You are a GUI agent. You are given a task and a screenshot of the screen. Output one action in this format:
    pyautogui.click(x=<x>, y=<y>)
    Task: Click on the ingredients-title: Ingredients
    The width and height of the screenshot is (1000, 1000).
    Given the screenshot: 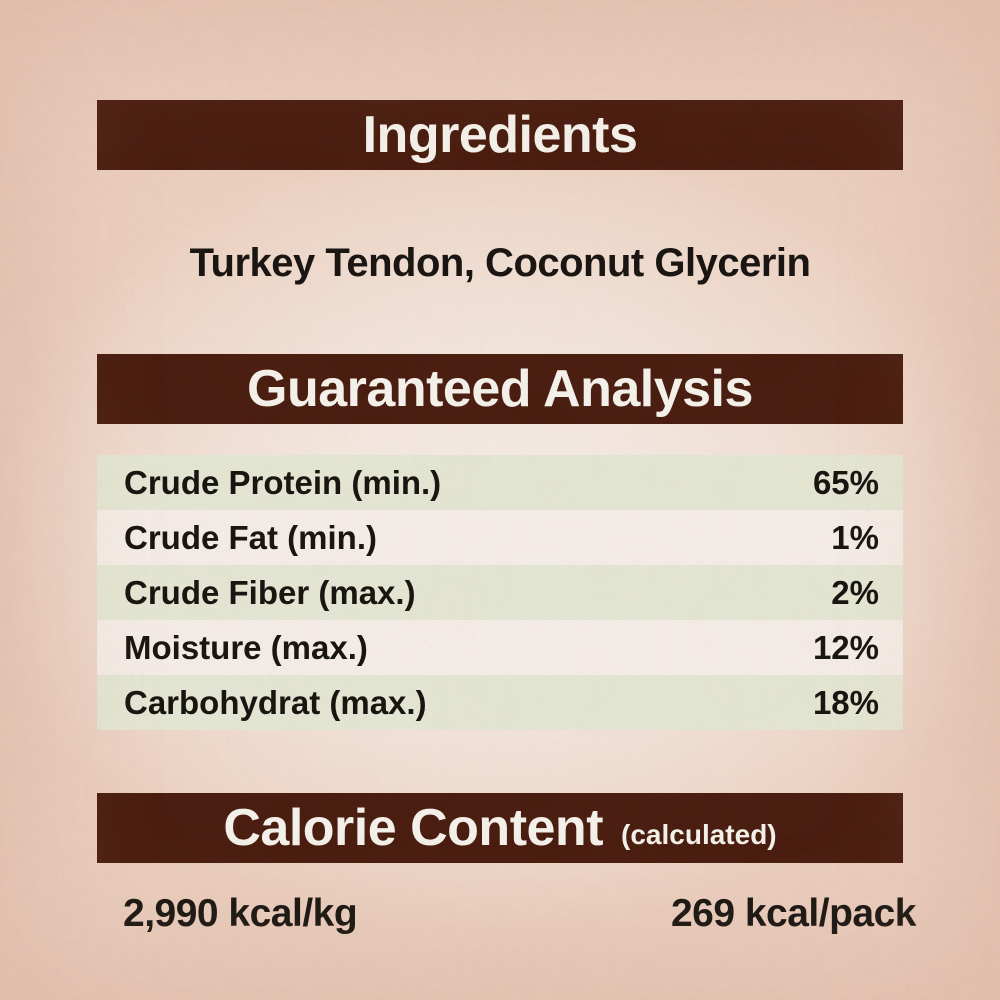 What is the action you would take?
    pyautogui.click(x=500, y=135)
    